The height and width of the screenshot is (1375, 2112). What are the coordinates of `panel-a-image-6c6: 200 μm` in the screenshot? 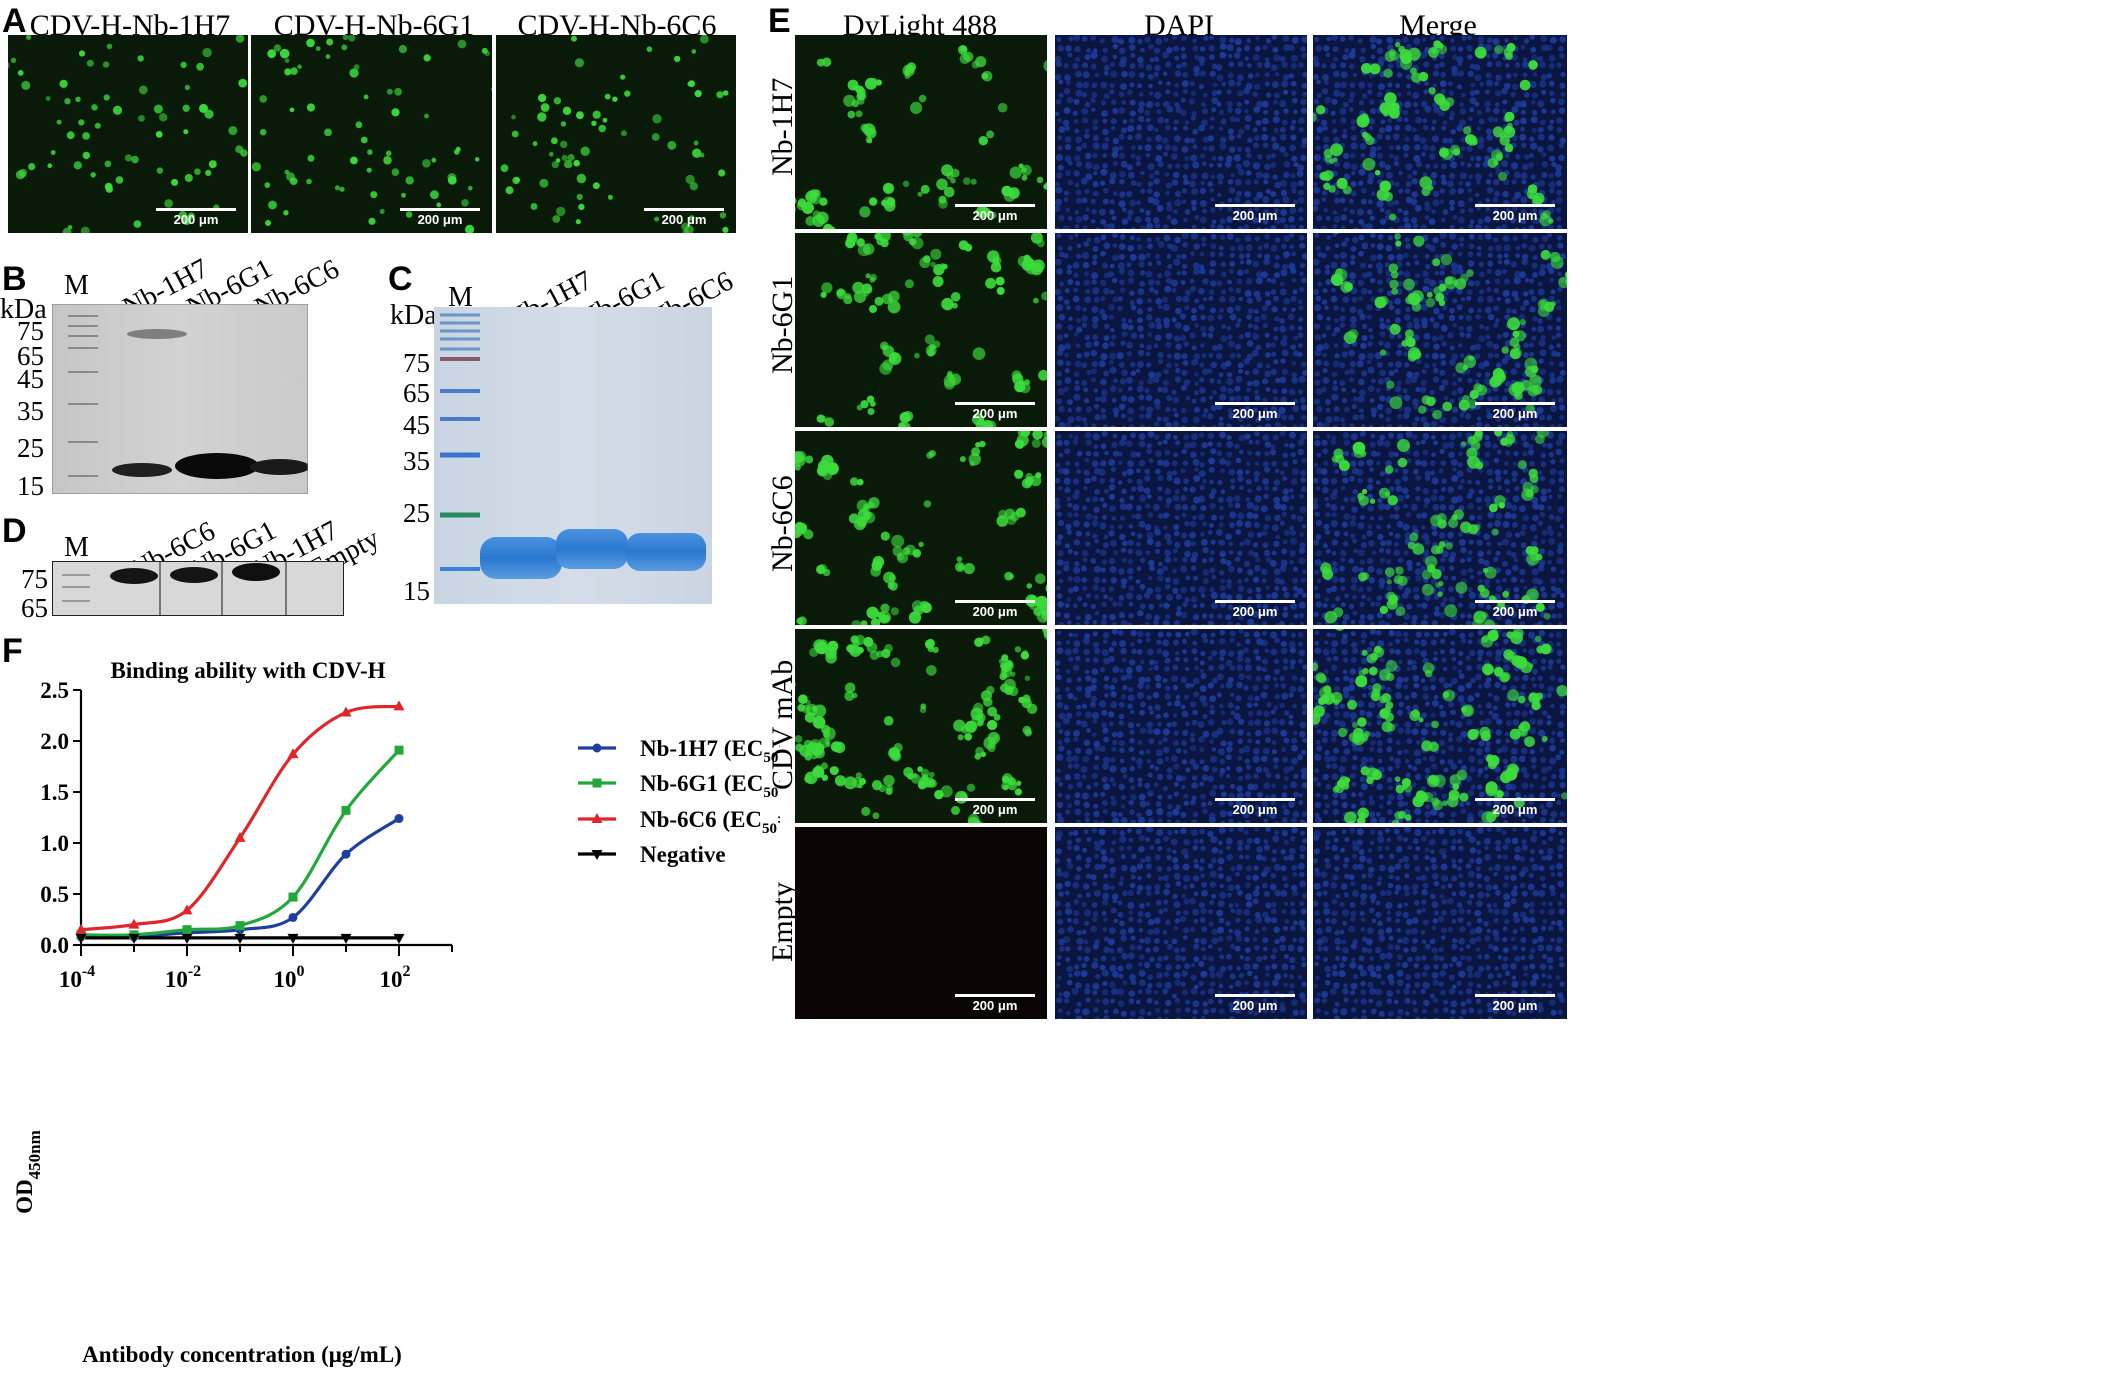 It's located at (616, 134).